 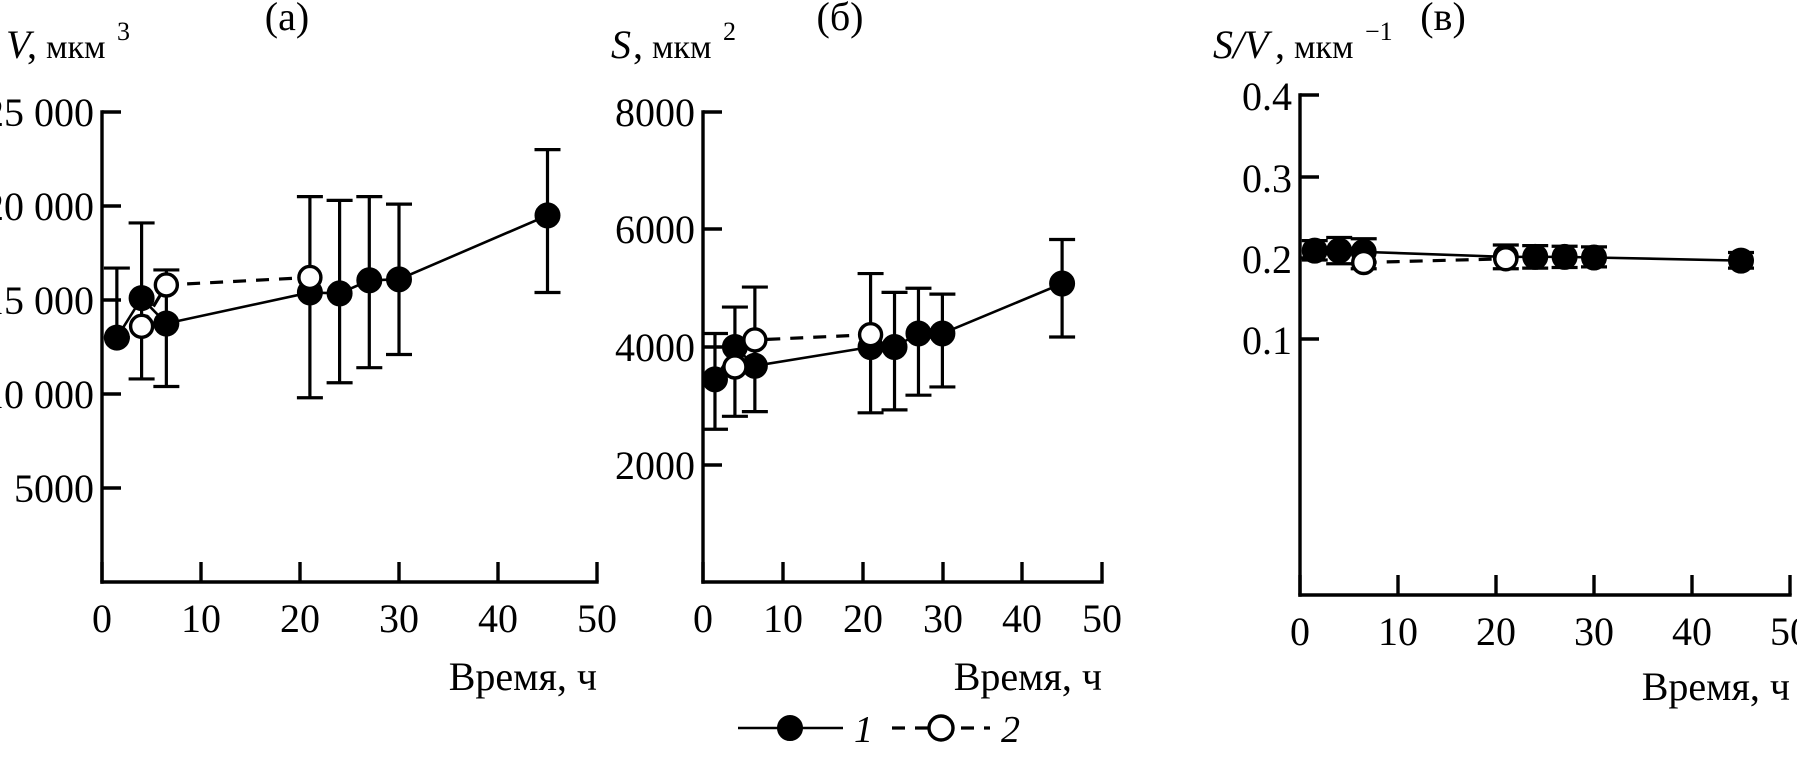 What do you see at coordinates (102, 618) in the screenshot?
I see `panel-a-xticklabel-0: 0` at bounding box center [102, 618].